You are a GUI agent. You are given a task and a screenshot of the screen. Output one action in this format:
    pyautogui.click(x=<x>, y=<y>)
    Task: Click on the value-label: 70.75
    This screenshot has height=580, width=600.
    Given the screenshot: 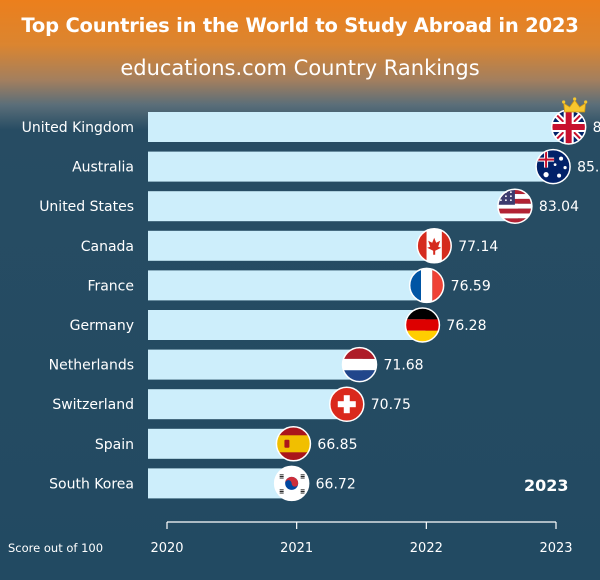 What is the action you would take?
    pyautogui.click(x=391, y=405)
    